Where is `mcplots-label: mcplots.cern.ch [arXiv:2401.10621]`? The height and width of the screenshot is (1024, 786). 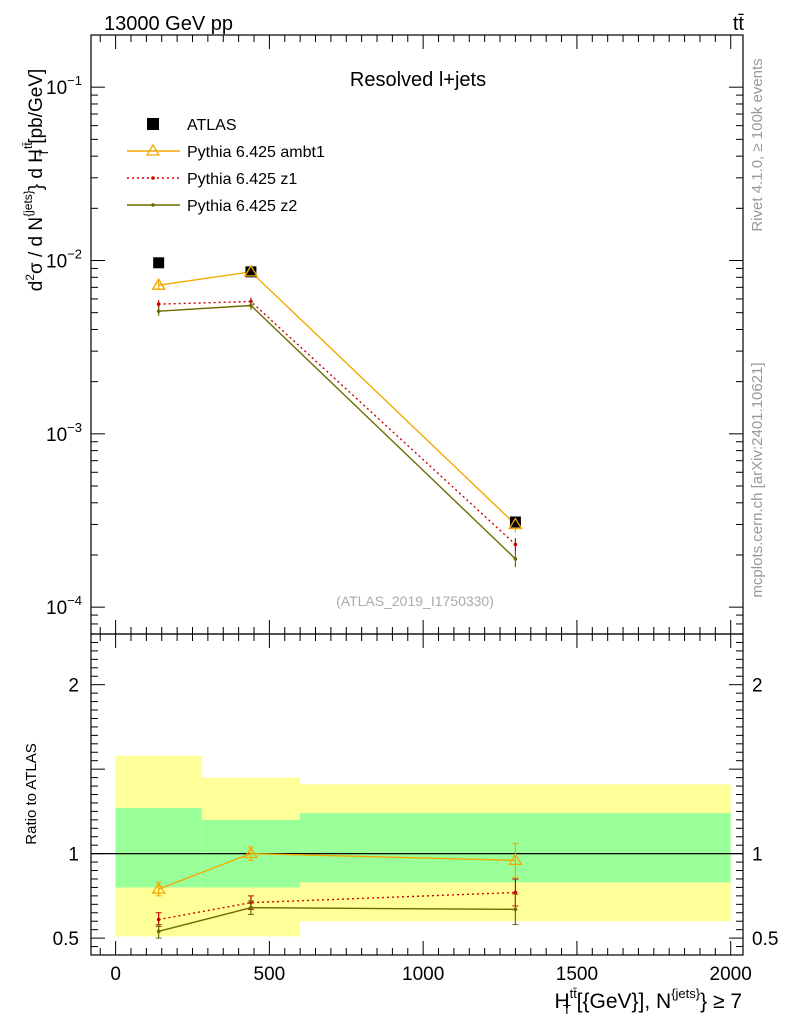 mcplots-label: mcplots.cern.ch [arXiv:2401.10621] is located at coordinates (757, 479).